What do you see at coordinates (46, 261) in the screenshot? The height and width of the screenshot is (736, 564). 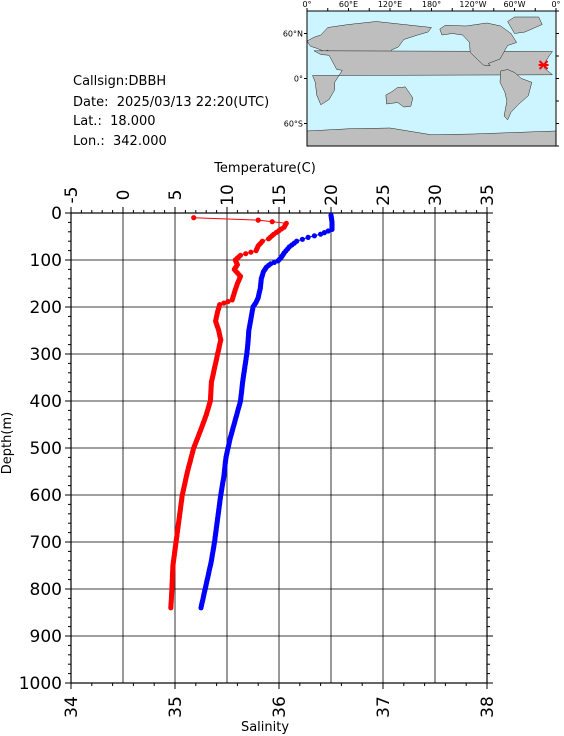 I see `depth-tick-label: 100` at bounding box center [46, 261].